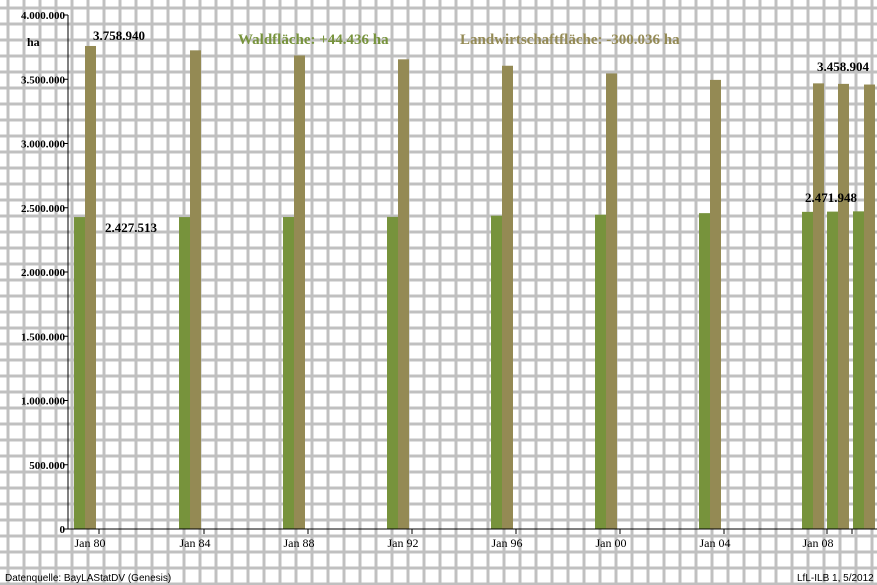 Image resolution: width=877 pixels, height=585 pixels. I want to click on y-tick-label: 2.500.000, so click(43, 209).